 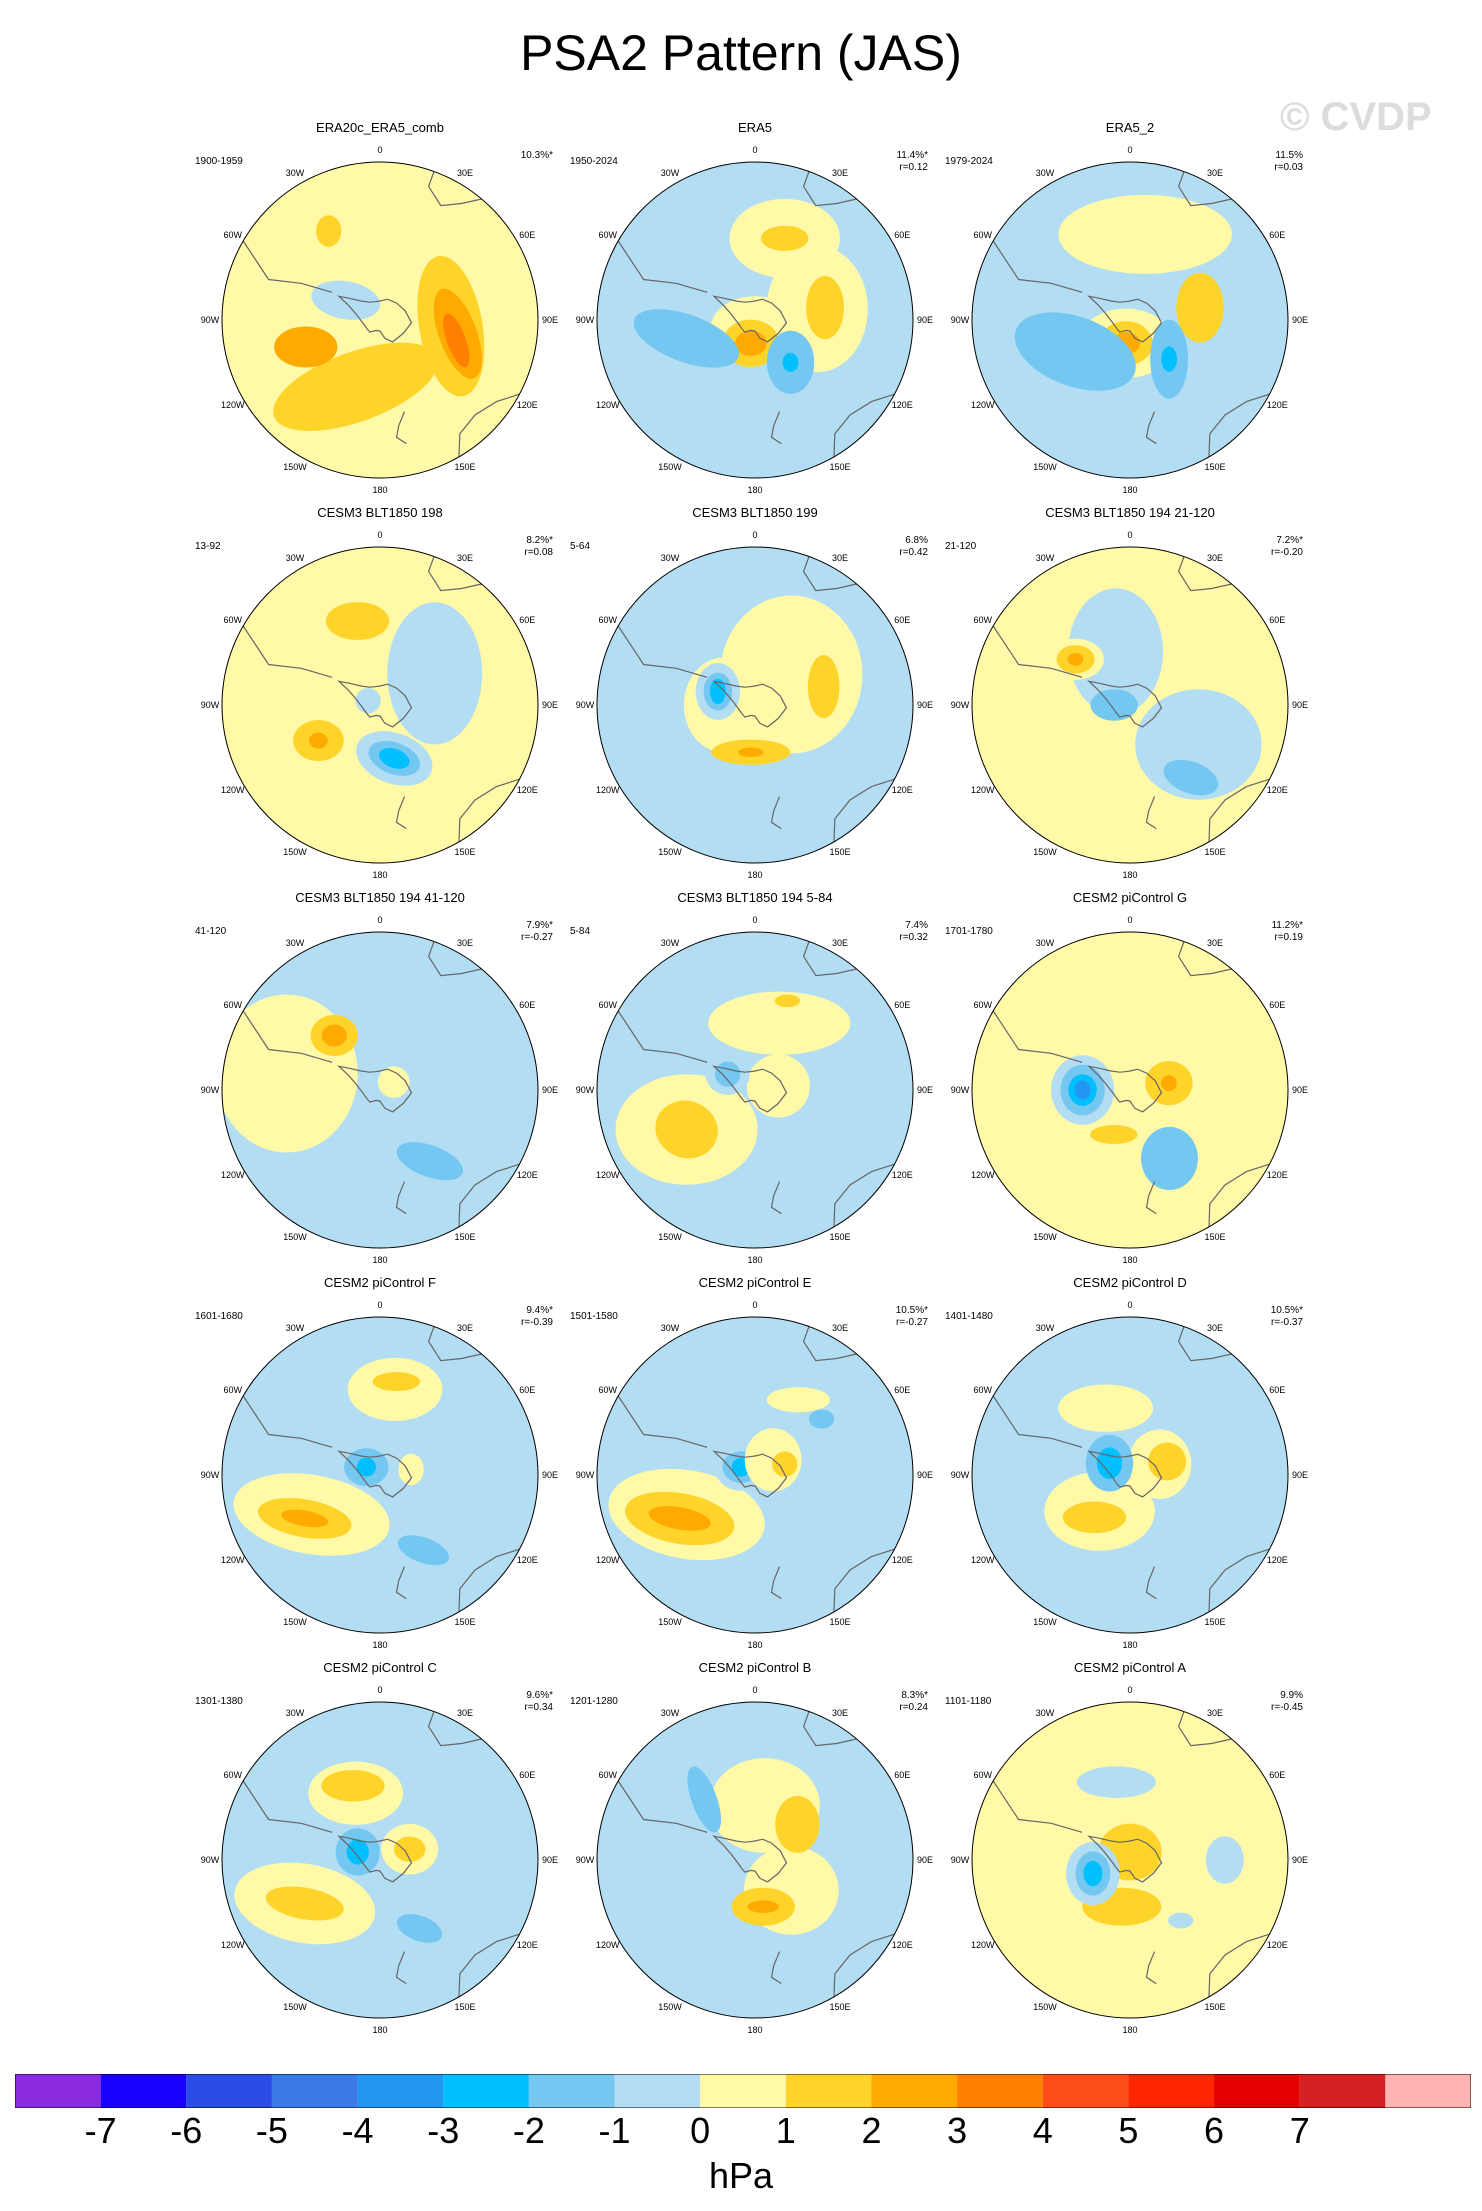 What do you see at coordinates (186, 2130) in the screenshot?
I see `colorbar-tick-label: -6` at bounding box center [186, 2130].